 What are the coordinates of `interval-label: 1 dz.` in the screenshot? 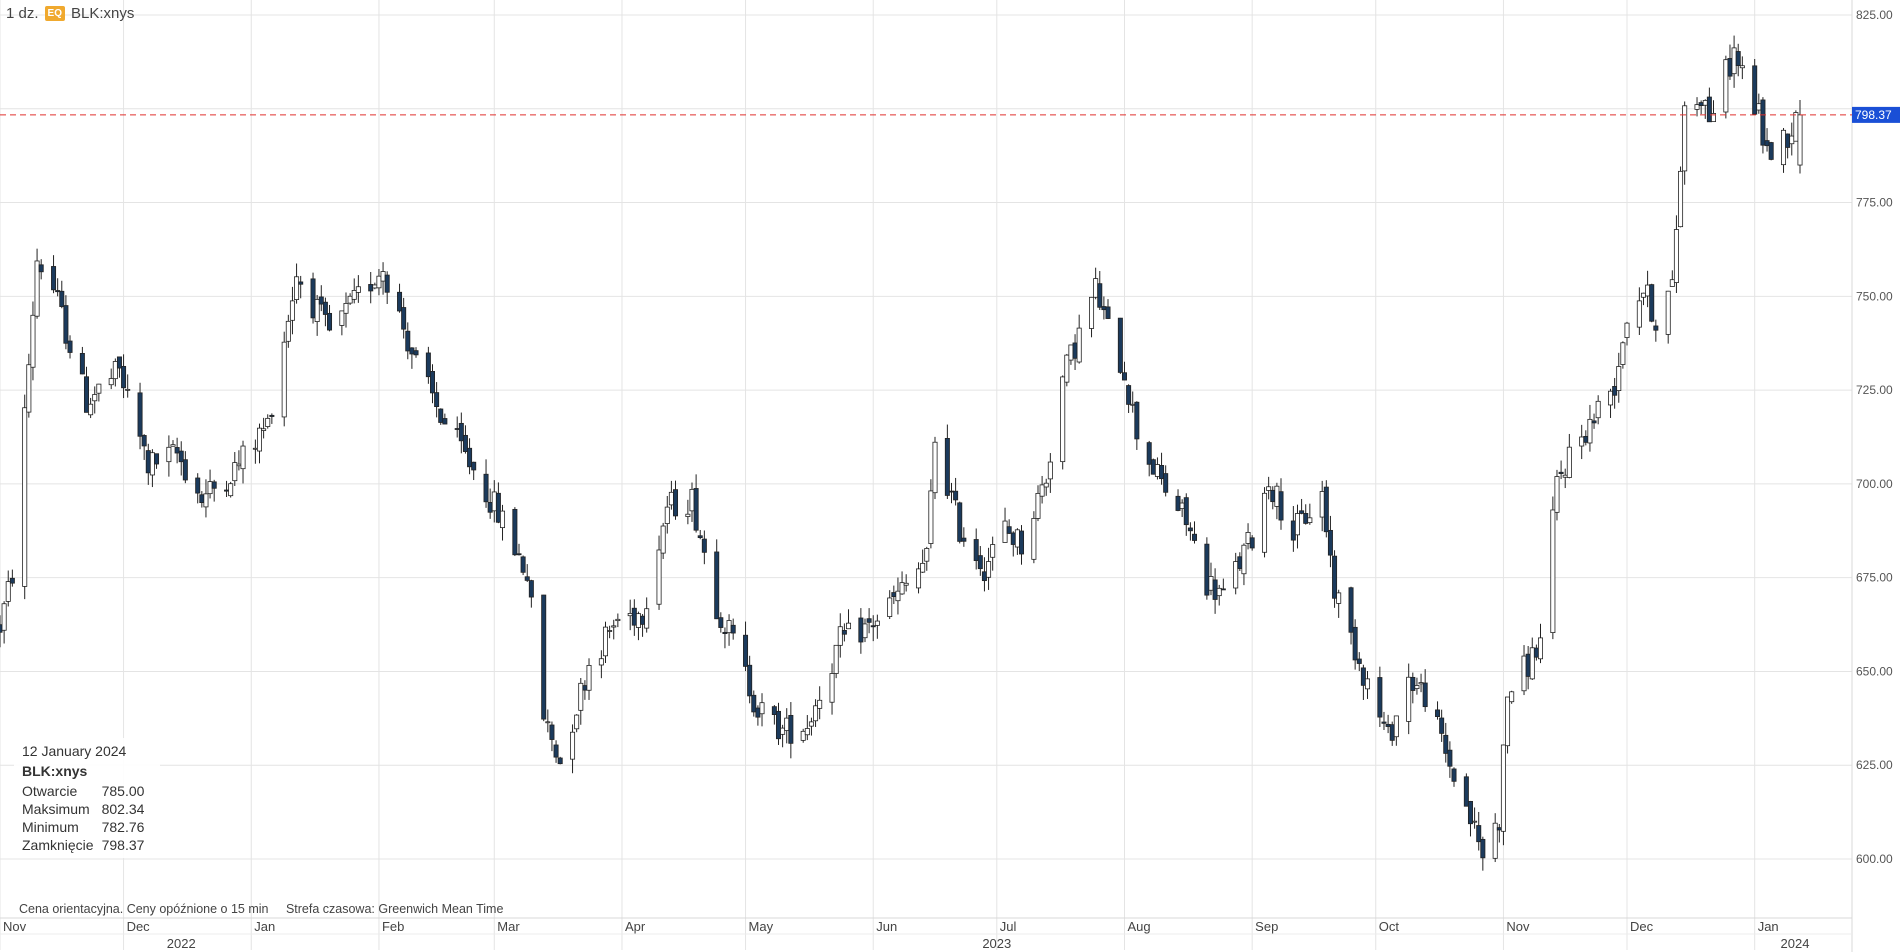 It's located at (22, 13).